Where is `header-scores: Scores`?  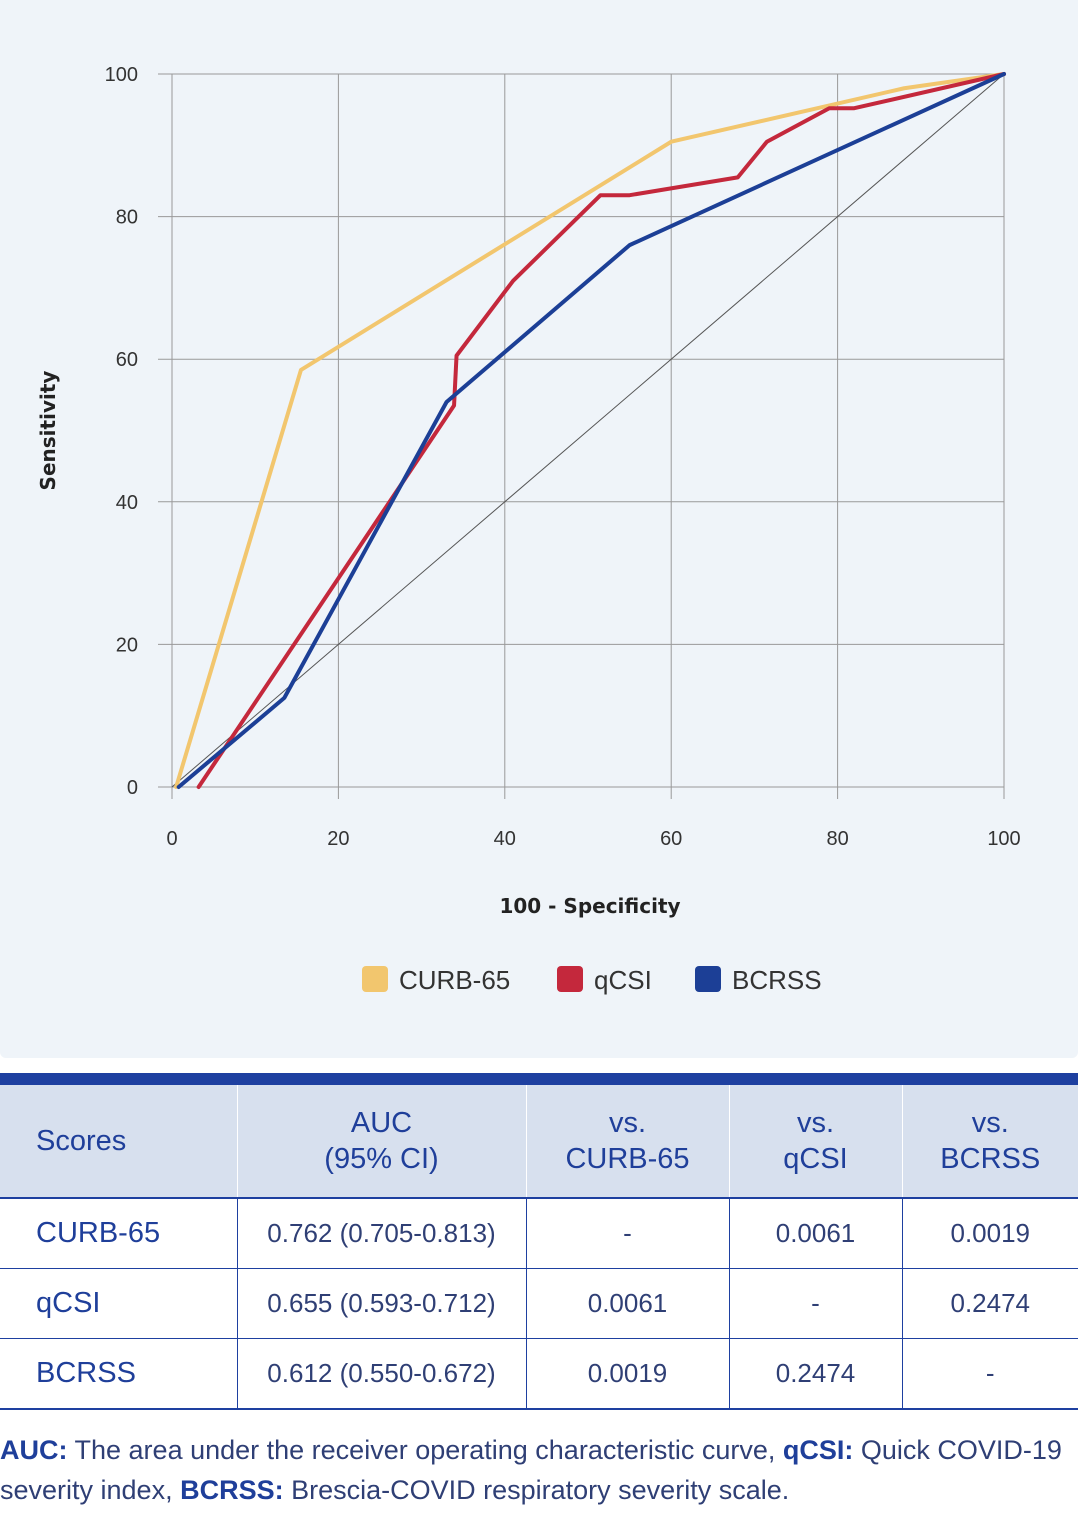
header-scores: Scores is located at coordinates (119, 1136).